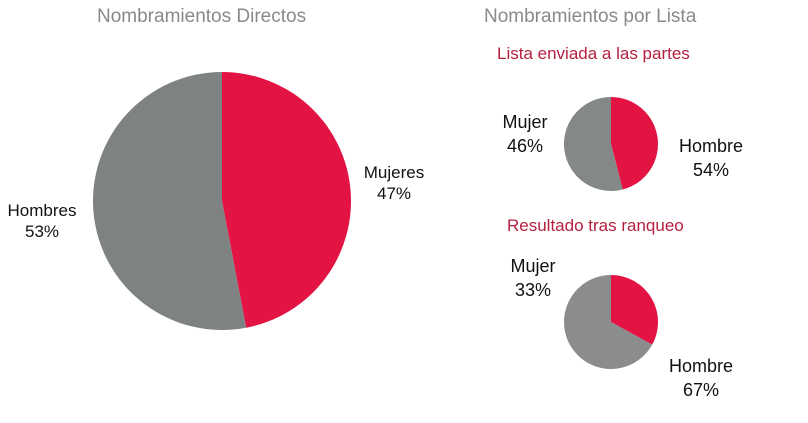  Describe the element at coordinates (608, 322) in the screenshot. I see `pie-slice-2-hombre` at that location.